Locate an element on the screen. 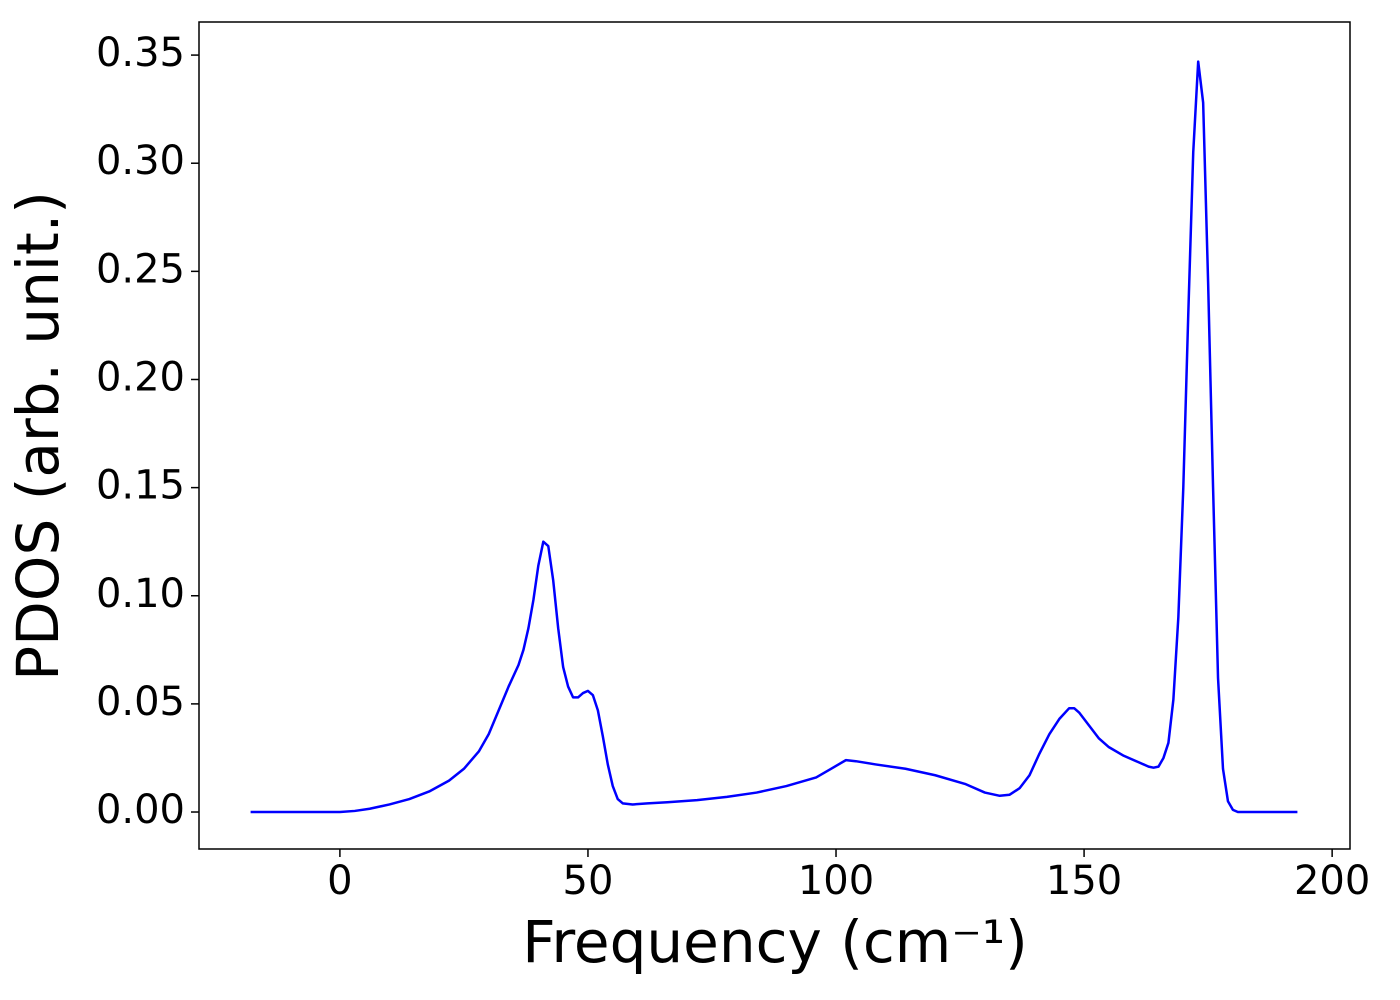 The image size is (1400, 1000). y-tick-label: 0.05 is located at coordinates (140, 702).